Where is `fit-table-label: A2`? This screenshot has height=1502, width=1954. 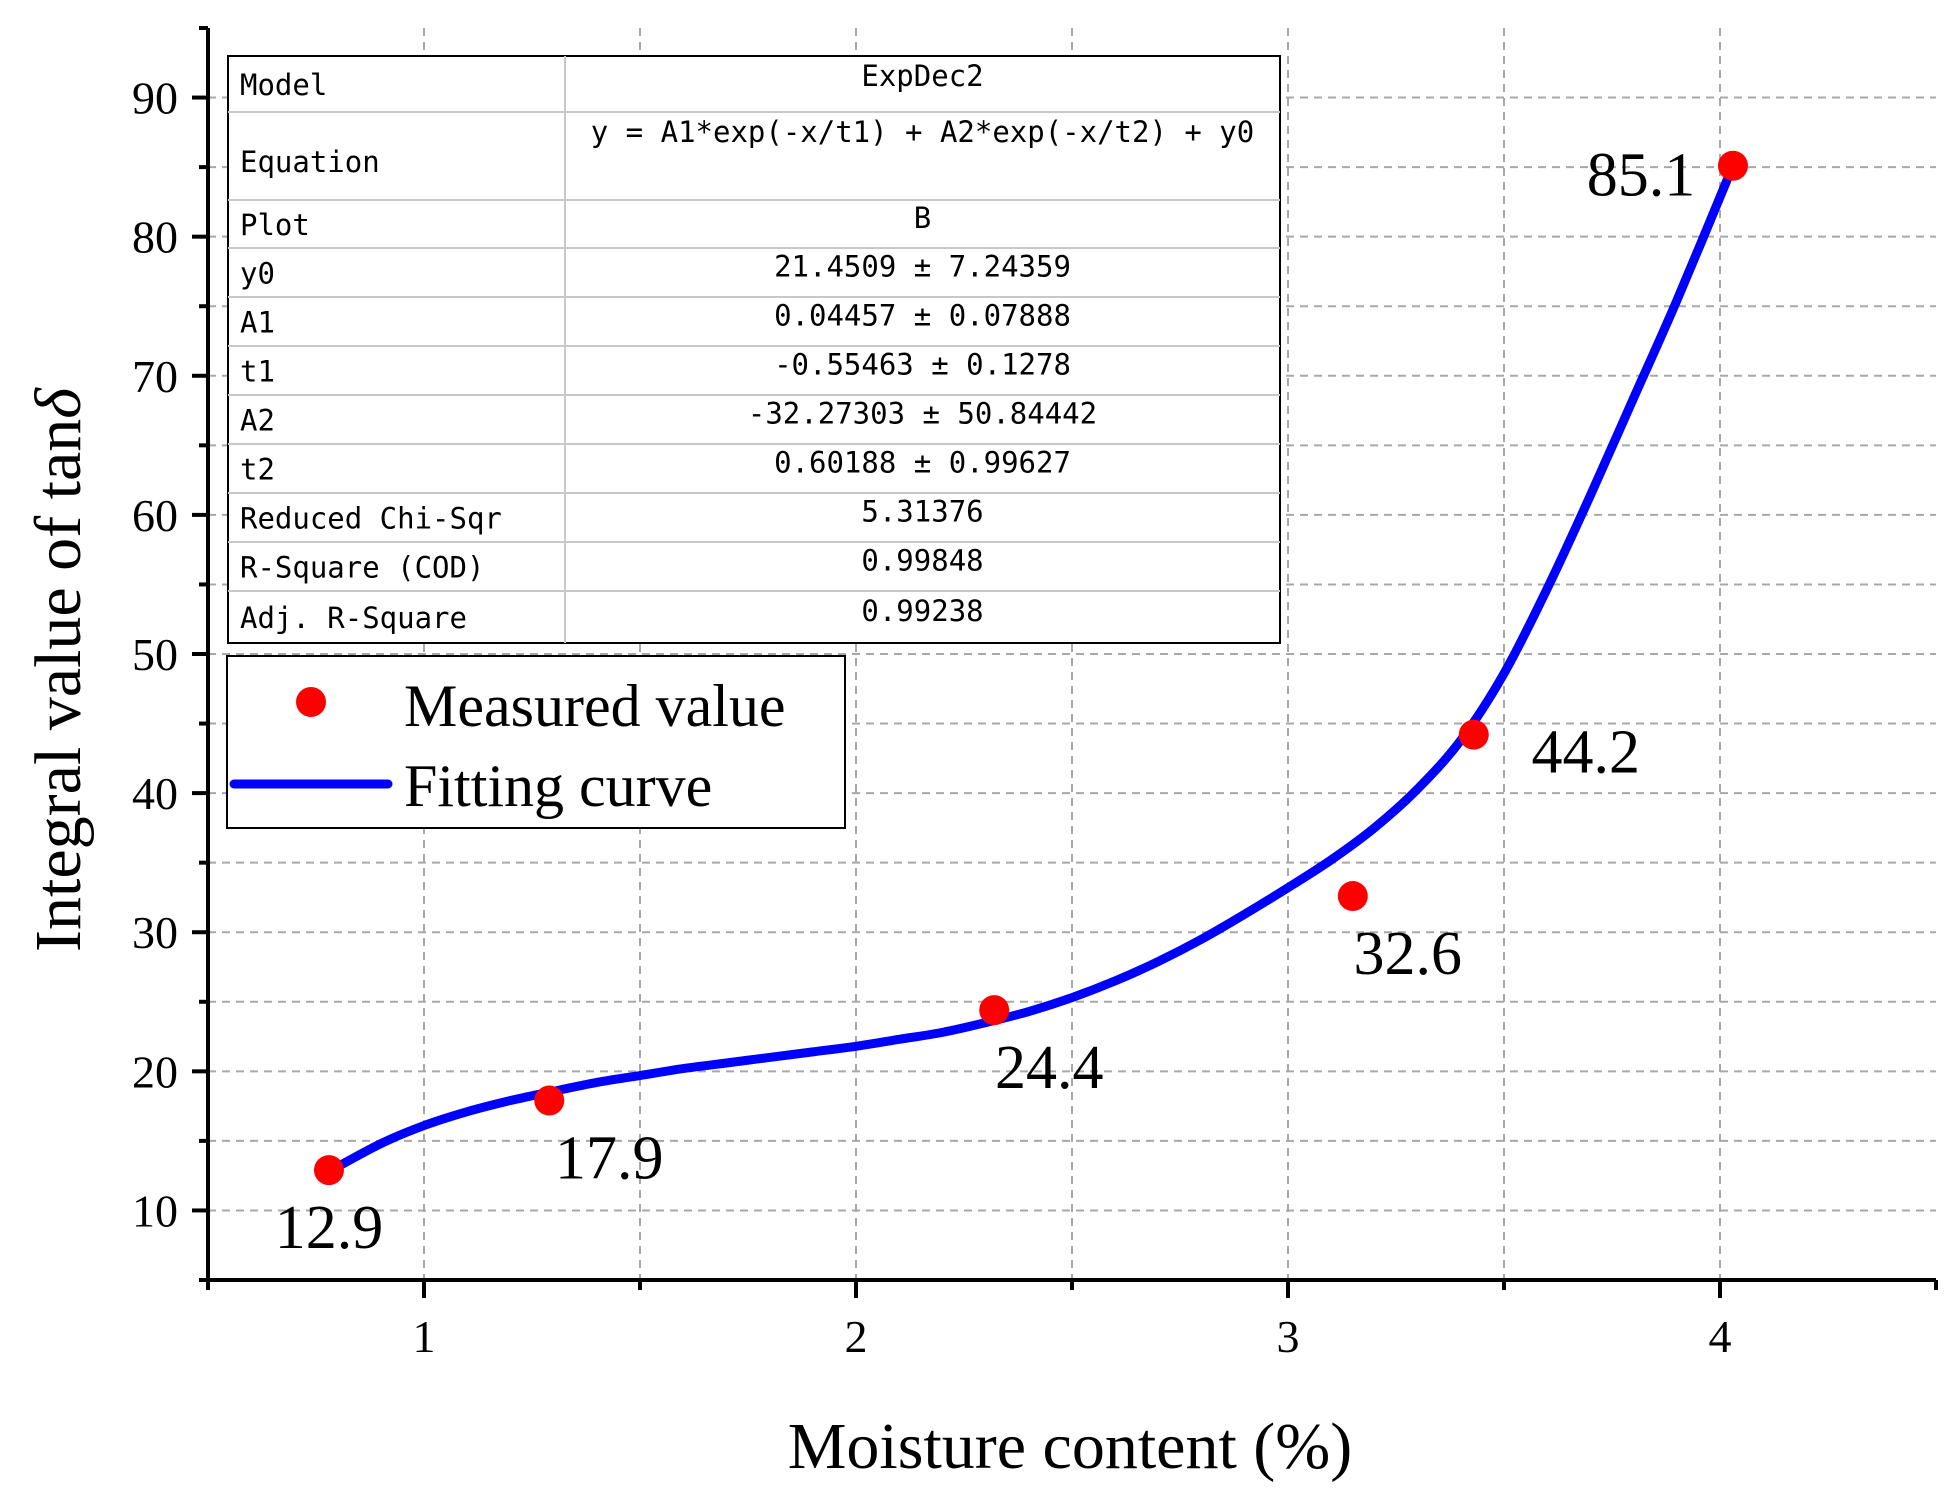
fit-table-label: A2 is located at coordinates (257, 421).